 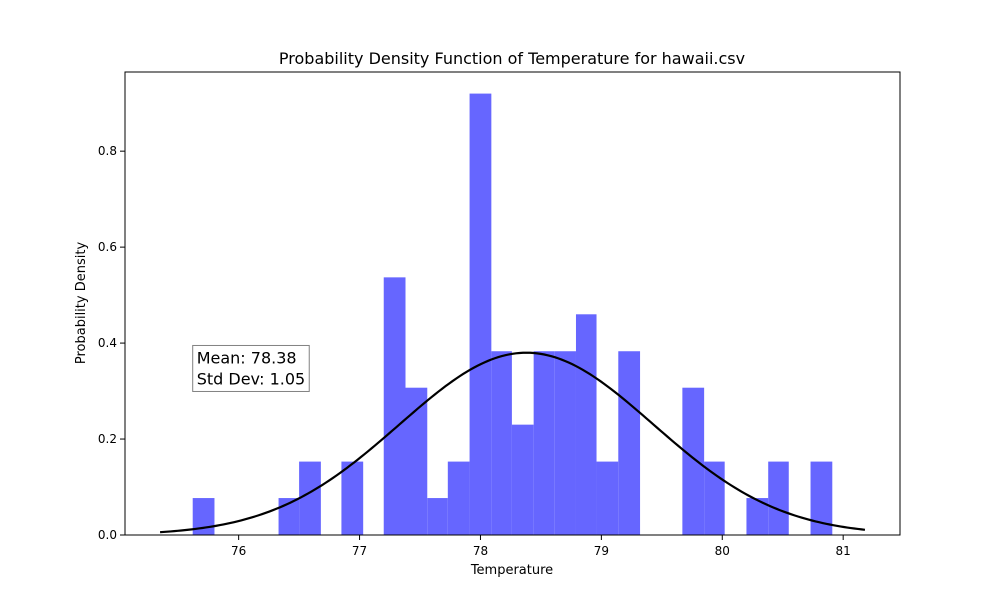 I want to click on y-tick-label: 0.4, so click(x=107, y=343).